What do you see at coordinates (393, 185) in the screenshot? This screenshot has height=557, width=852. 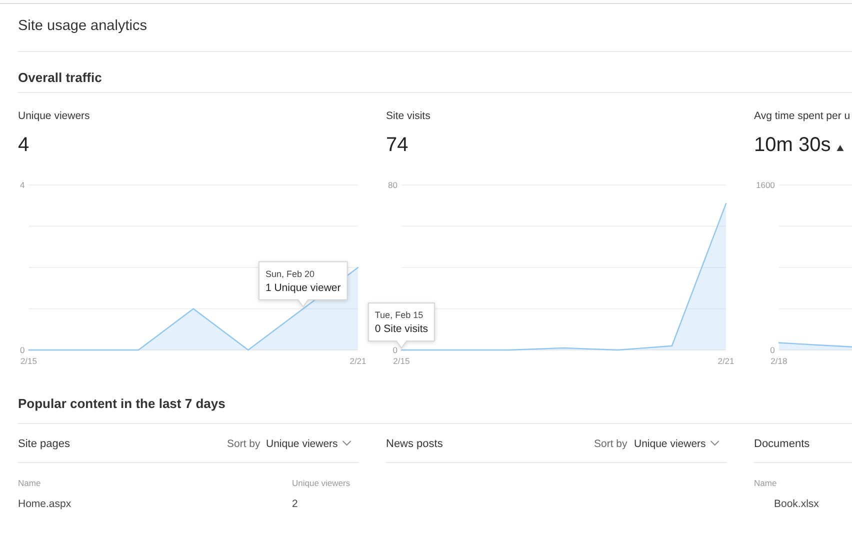 I see `y-tick-label: 80` at bounding box center [393, 185].